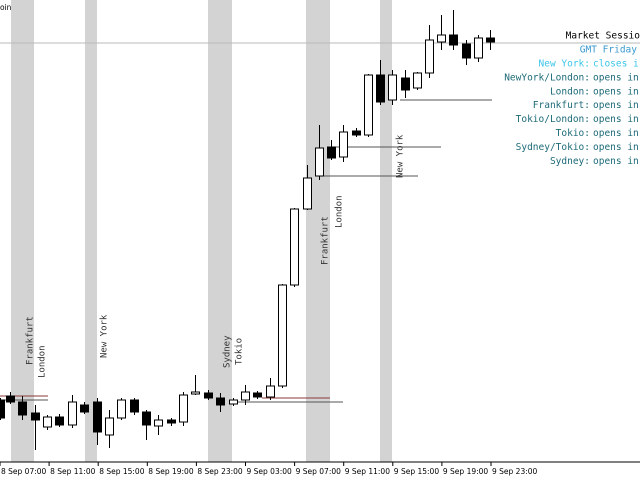  What do you see at coordinates (570, 91) in the screenshot?
I see `session-name: London:` at bounding box center [570, 91].